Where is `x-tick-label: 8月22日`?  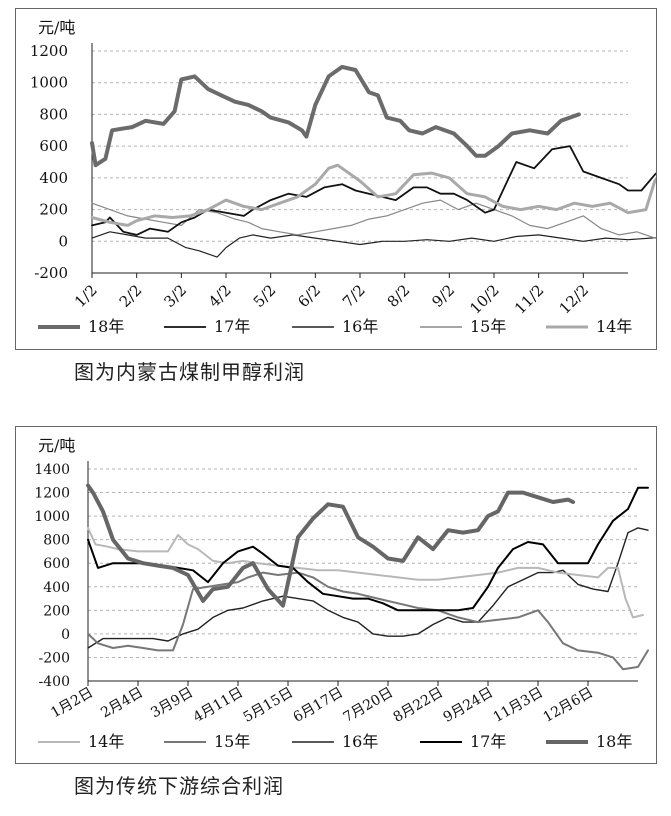 x-tick-label: 8月22日 is located at coordinates (418, 705).